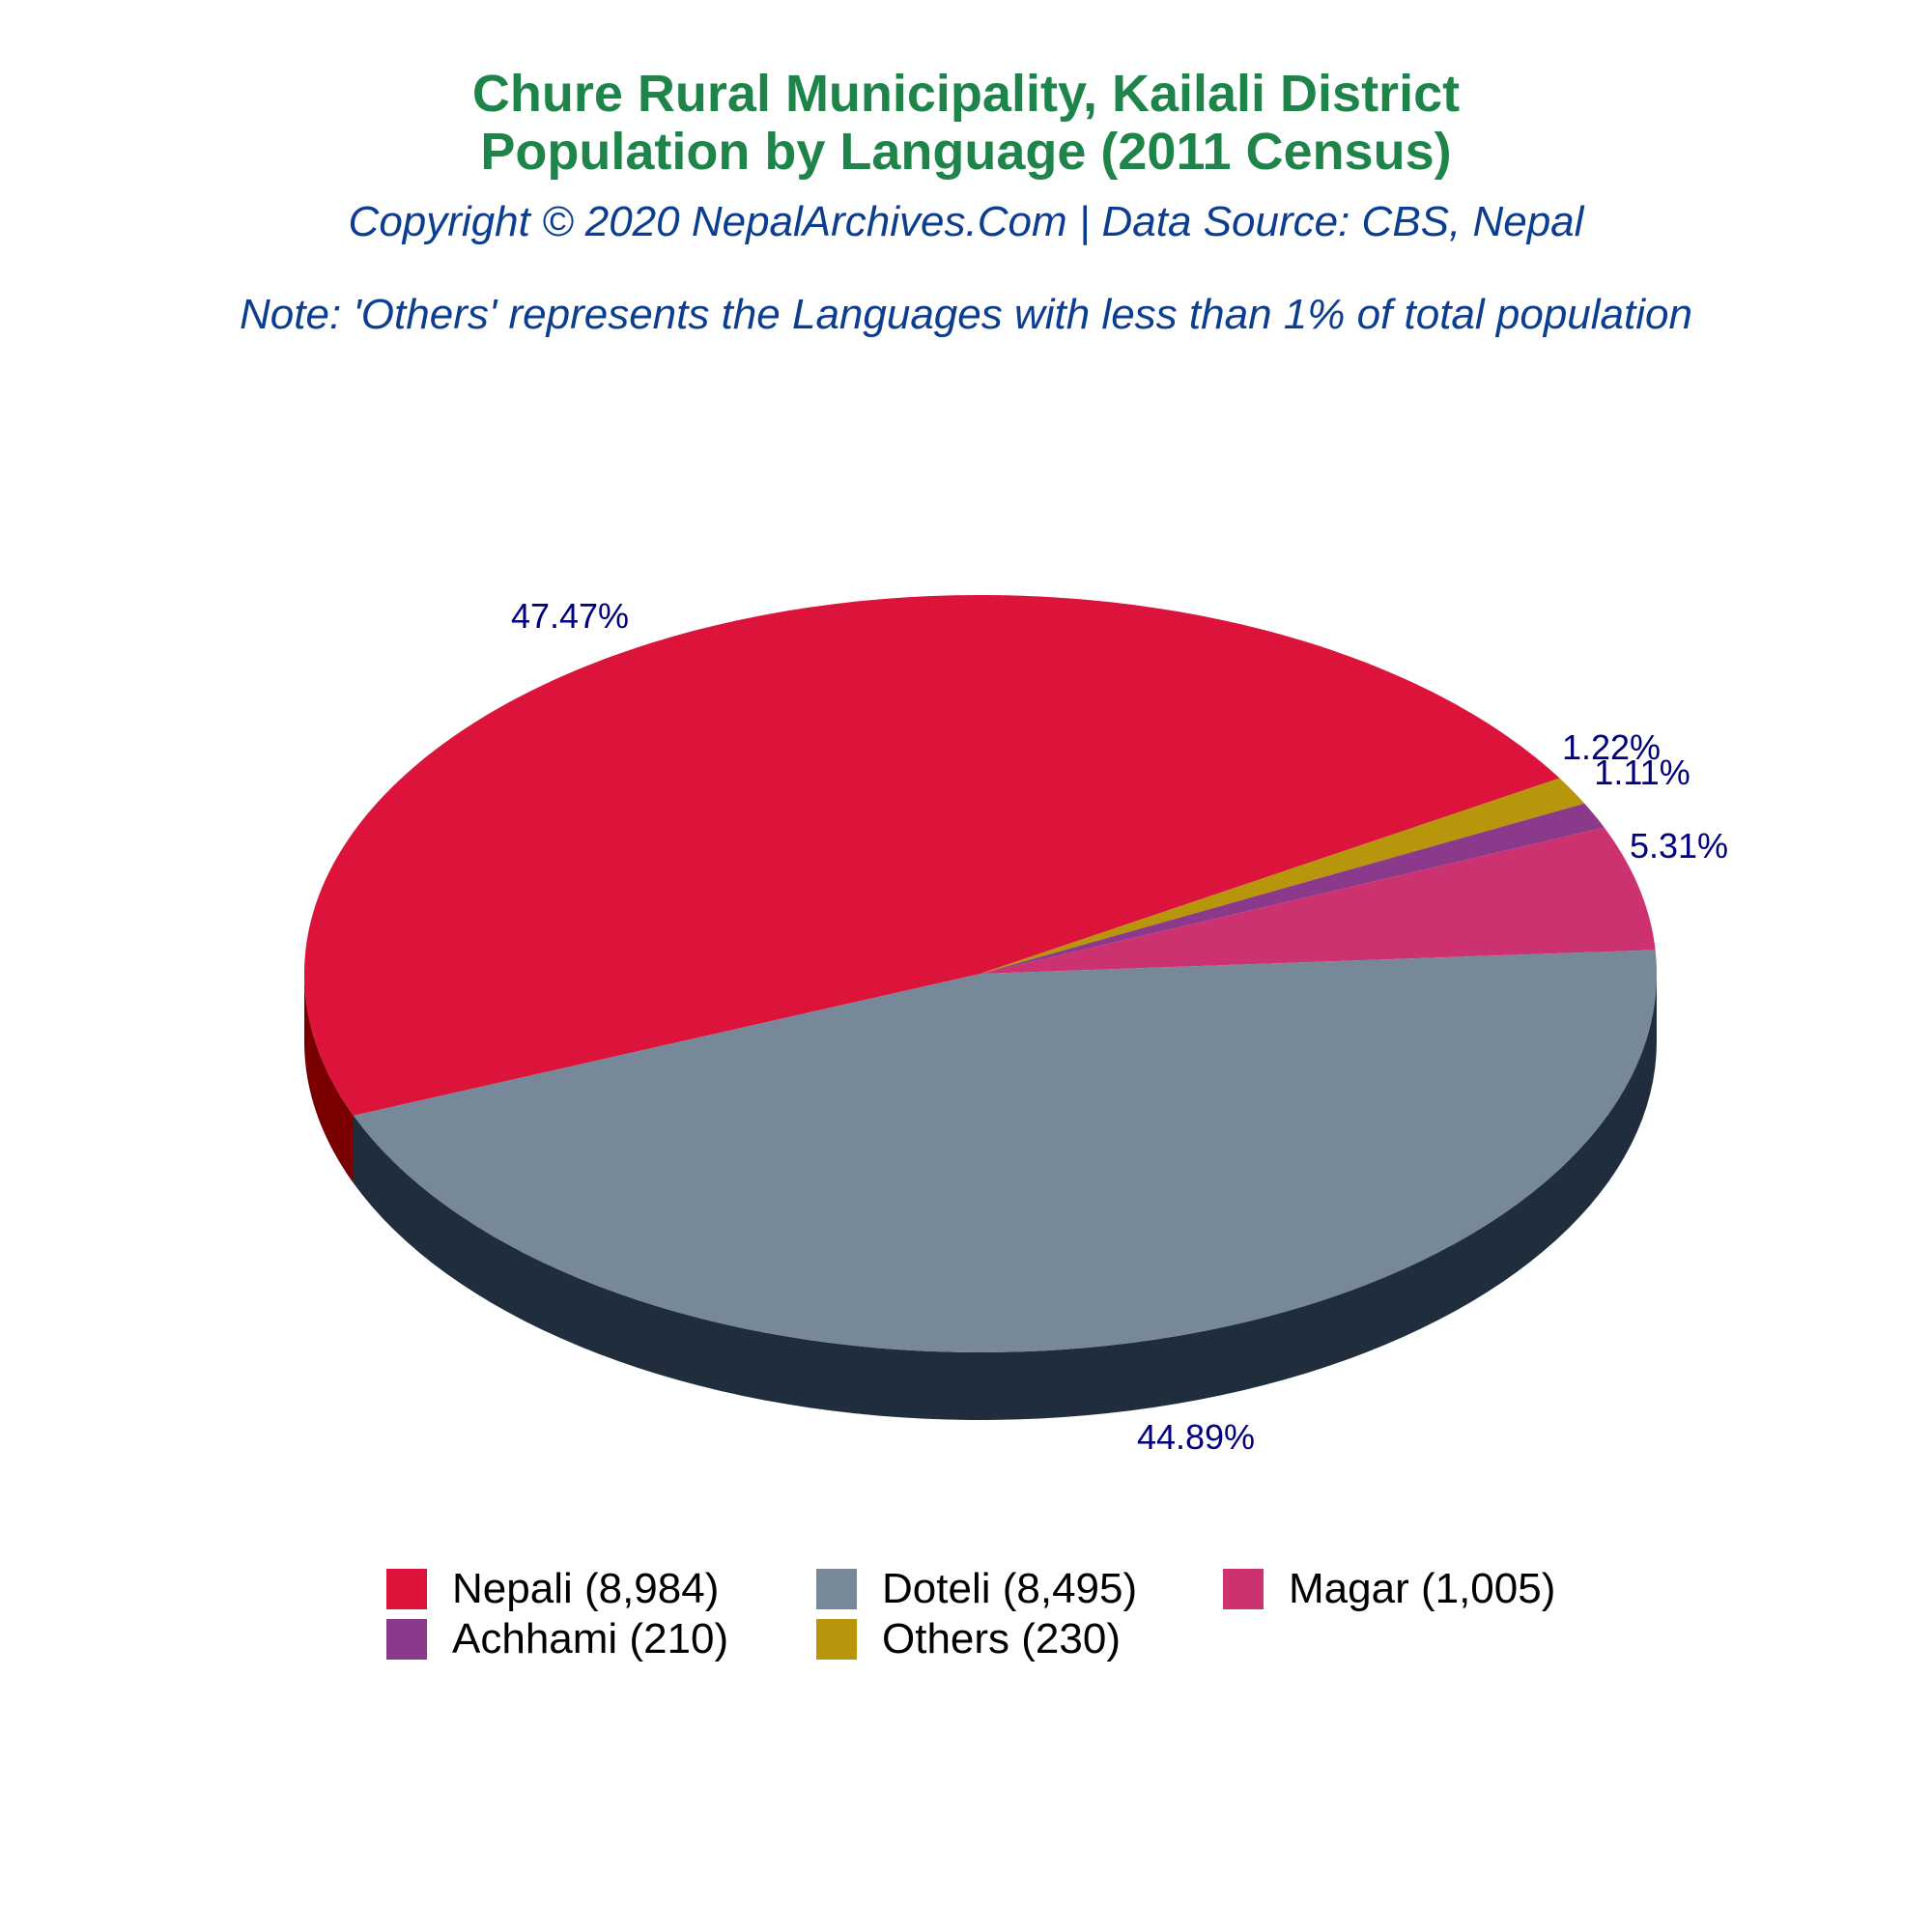  Describe the element at coordinates (1679, 846) in the screenshot. I see `pie-label-magar: 5.31%` at that location.